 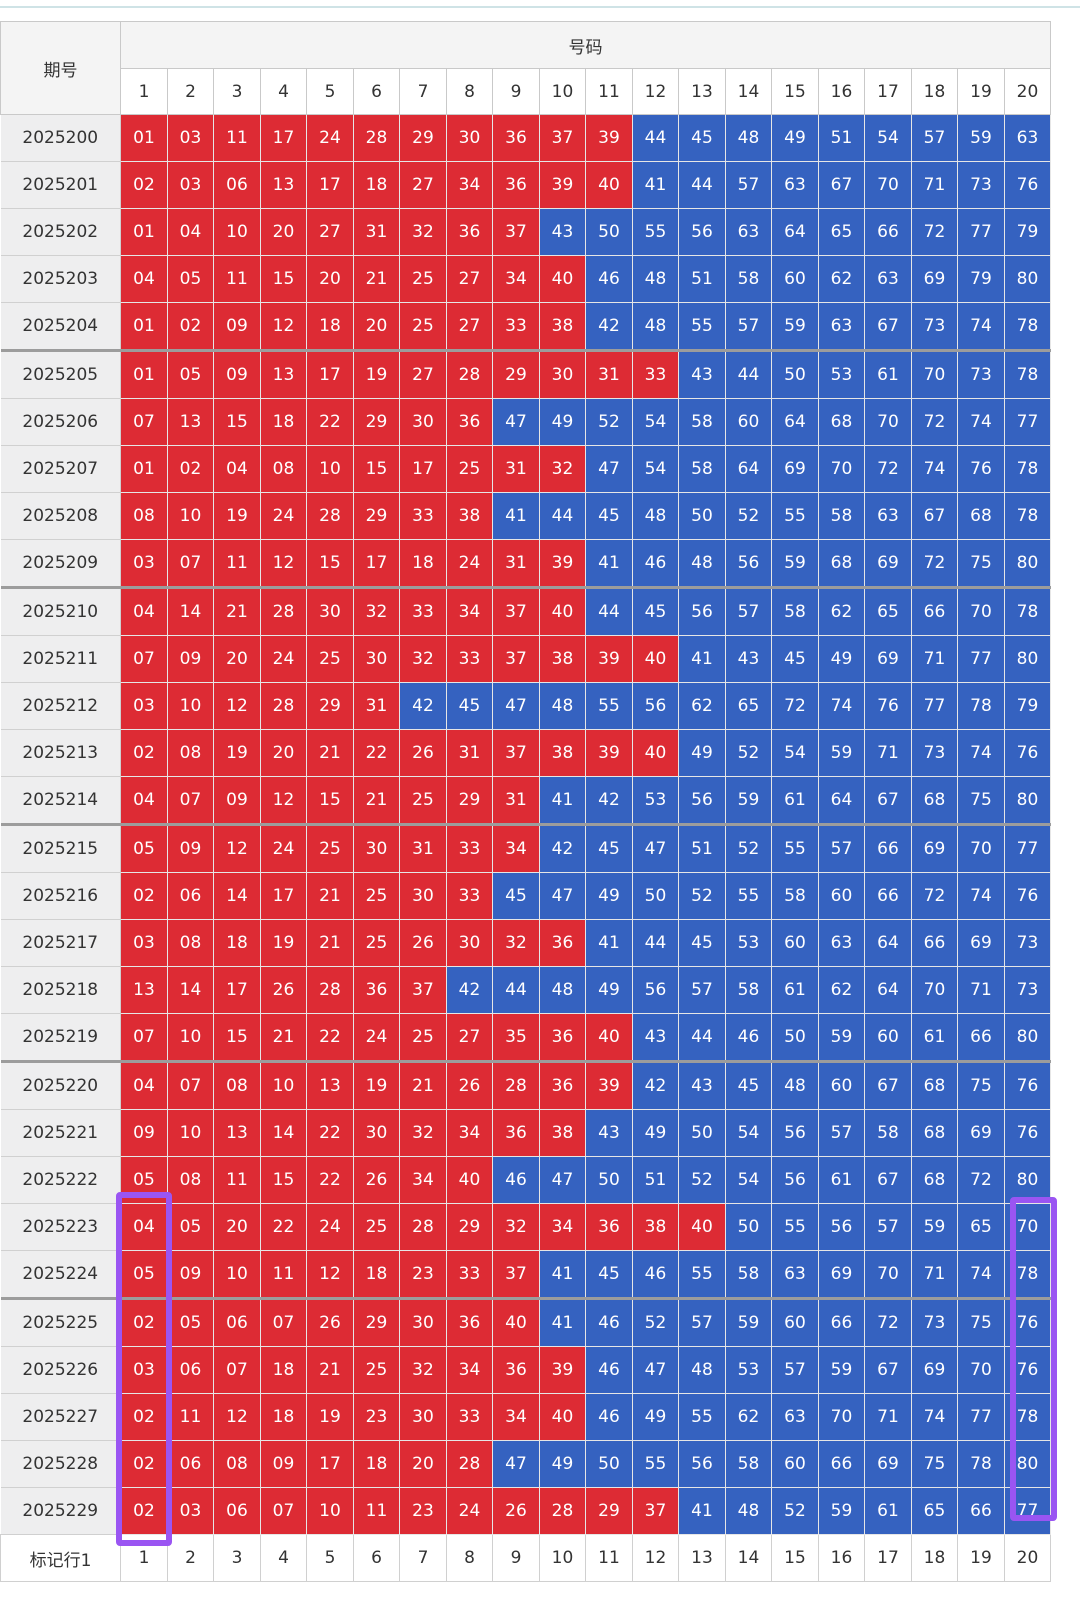 I want to click on column-header-15: 15, so click(x=795, y=91).